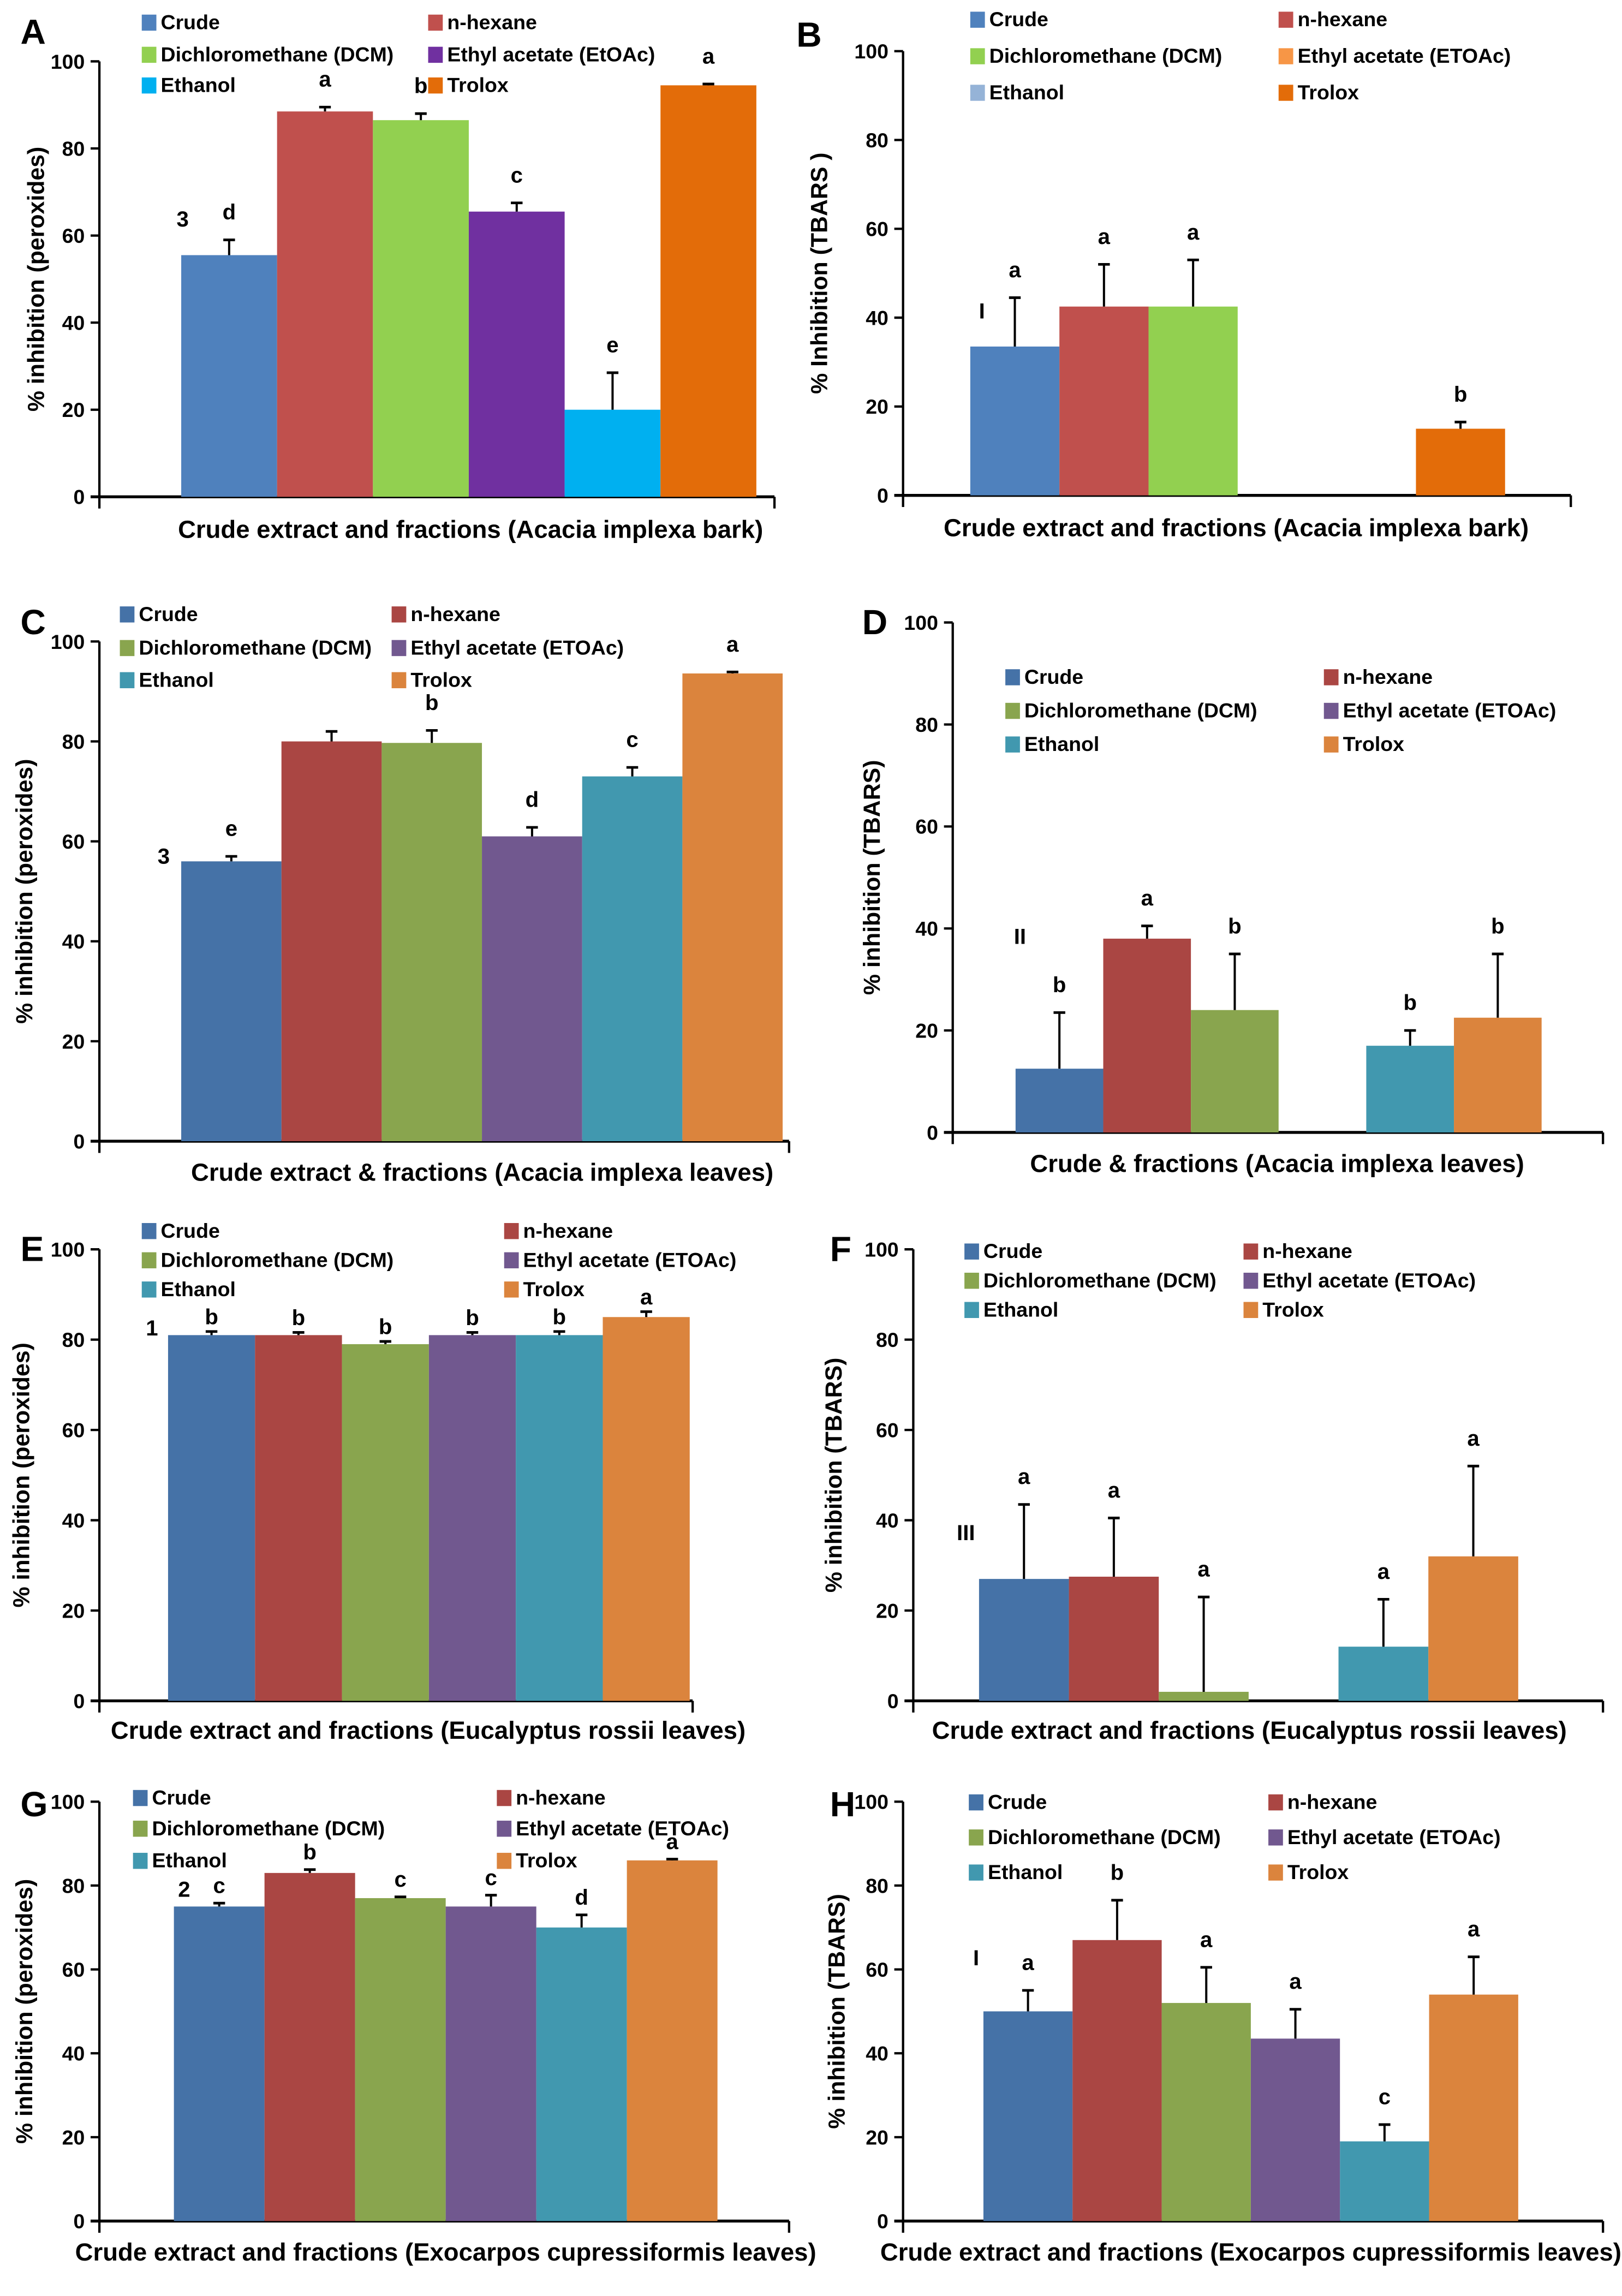  I want to click on group-label: 2, so click(184, 1889).